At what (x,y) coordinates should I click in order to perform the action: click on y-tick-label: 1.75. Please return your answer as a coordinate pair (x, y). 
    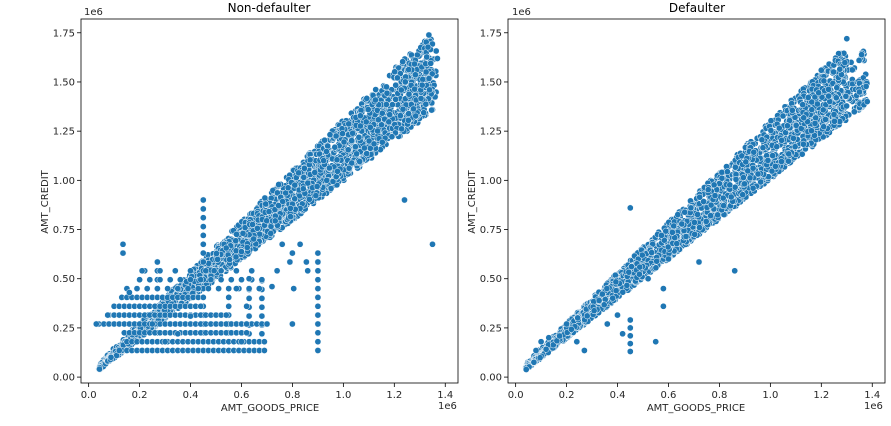
    Looking at the image, I should click on (491, 33).